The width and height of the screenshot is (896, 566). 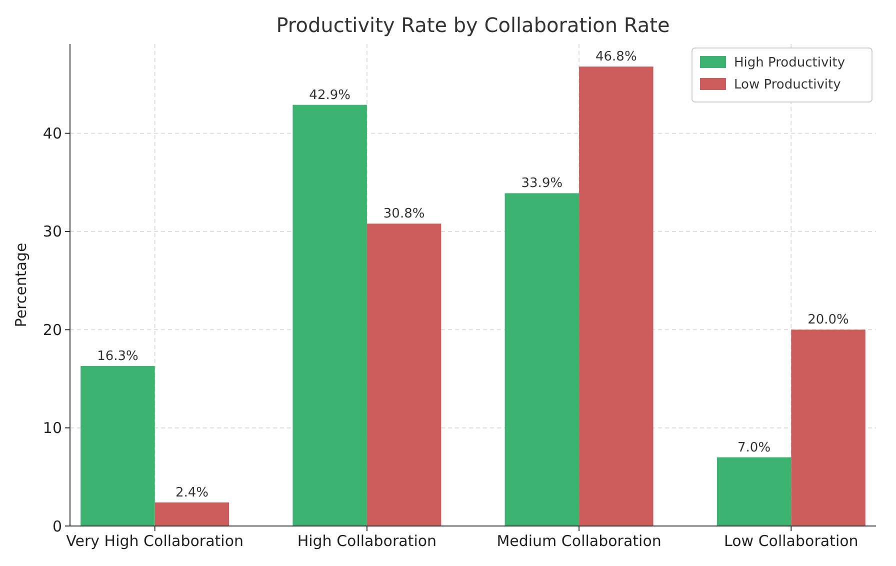 What do you see at coordinates (52, 133) in the screenshot?
I see `y-tick-label: 40` at bounding box center [52, 133].